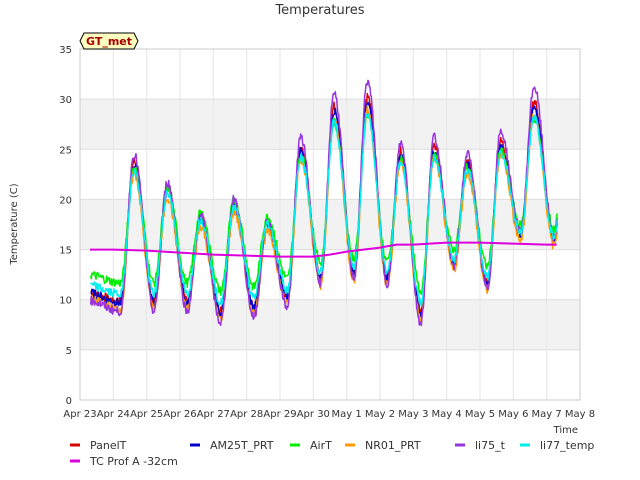 The width and height of the screenshot is (640, 480). I want to click on annotation-label: GT_met, so click(109, 41).